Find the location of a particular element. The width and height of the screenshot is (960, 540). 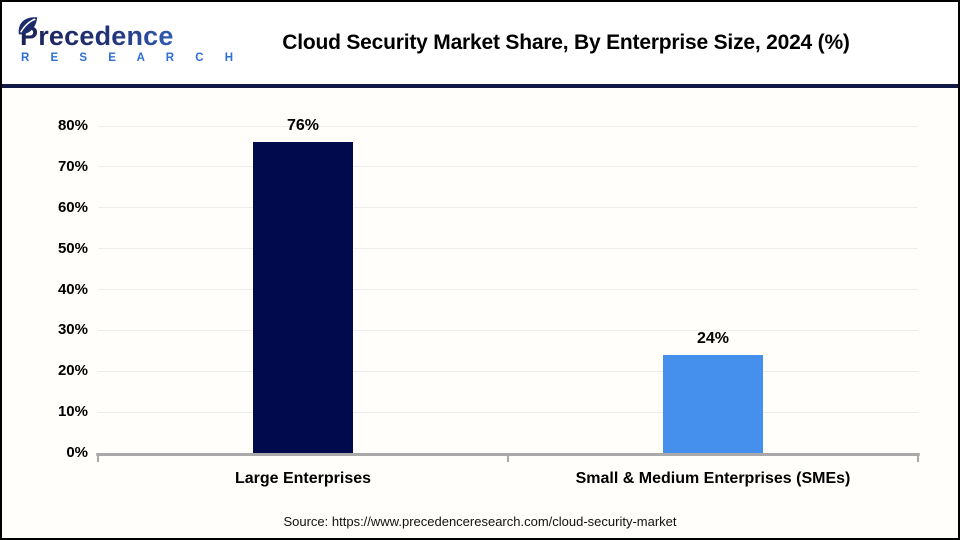

brand-subtitle: R E S E A R C H is located at coordinates (132, 58).